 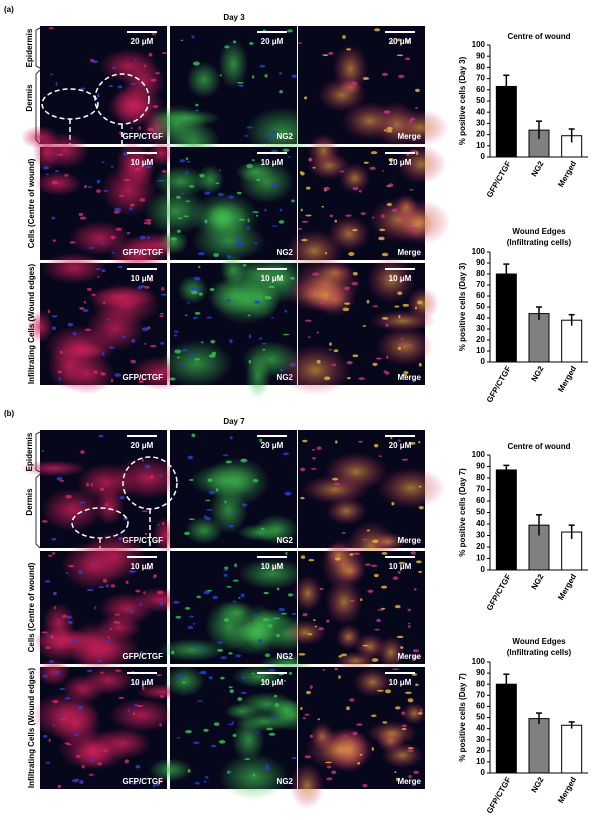 What do you see at coordinates (539, 242) in the screenshot?
I see `chart-subtitle: (Infiltrating cells)` at bounding box center [539, 242].